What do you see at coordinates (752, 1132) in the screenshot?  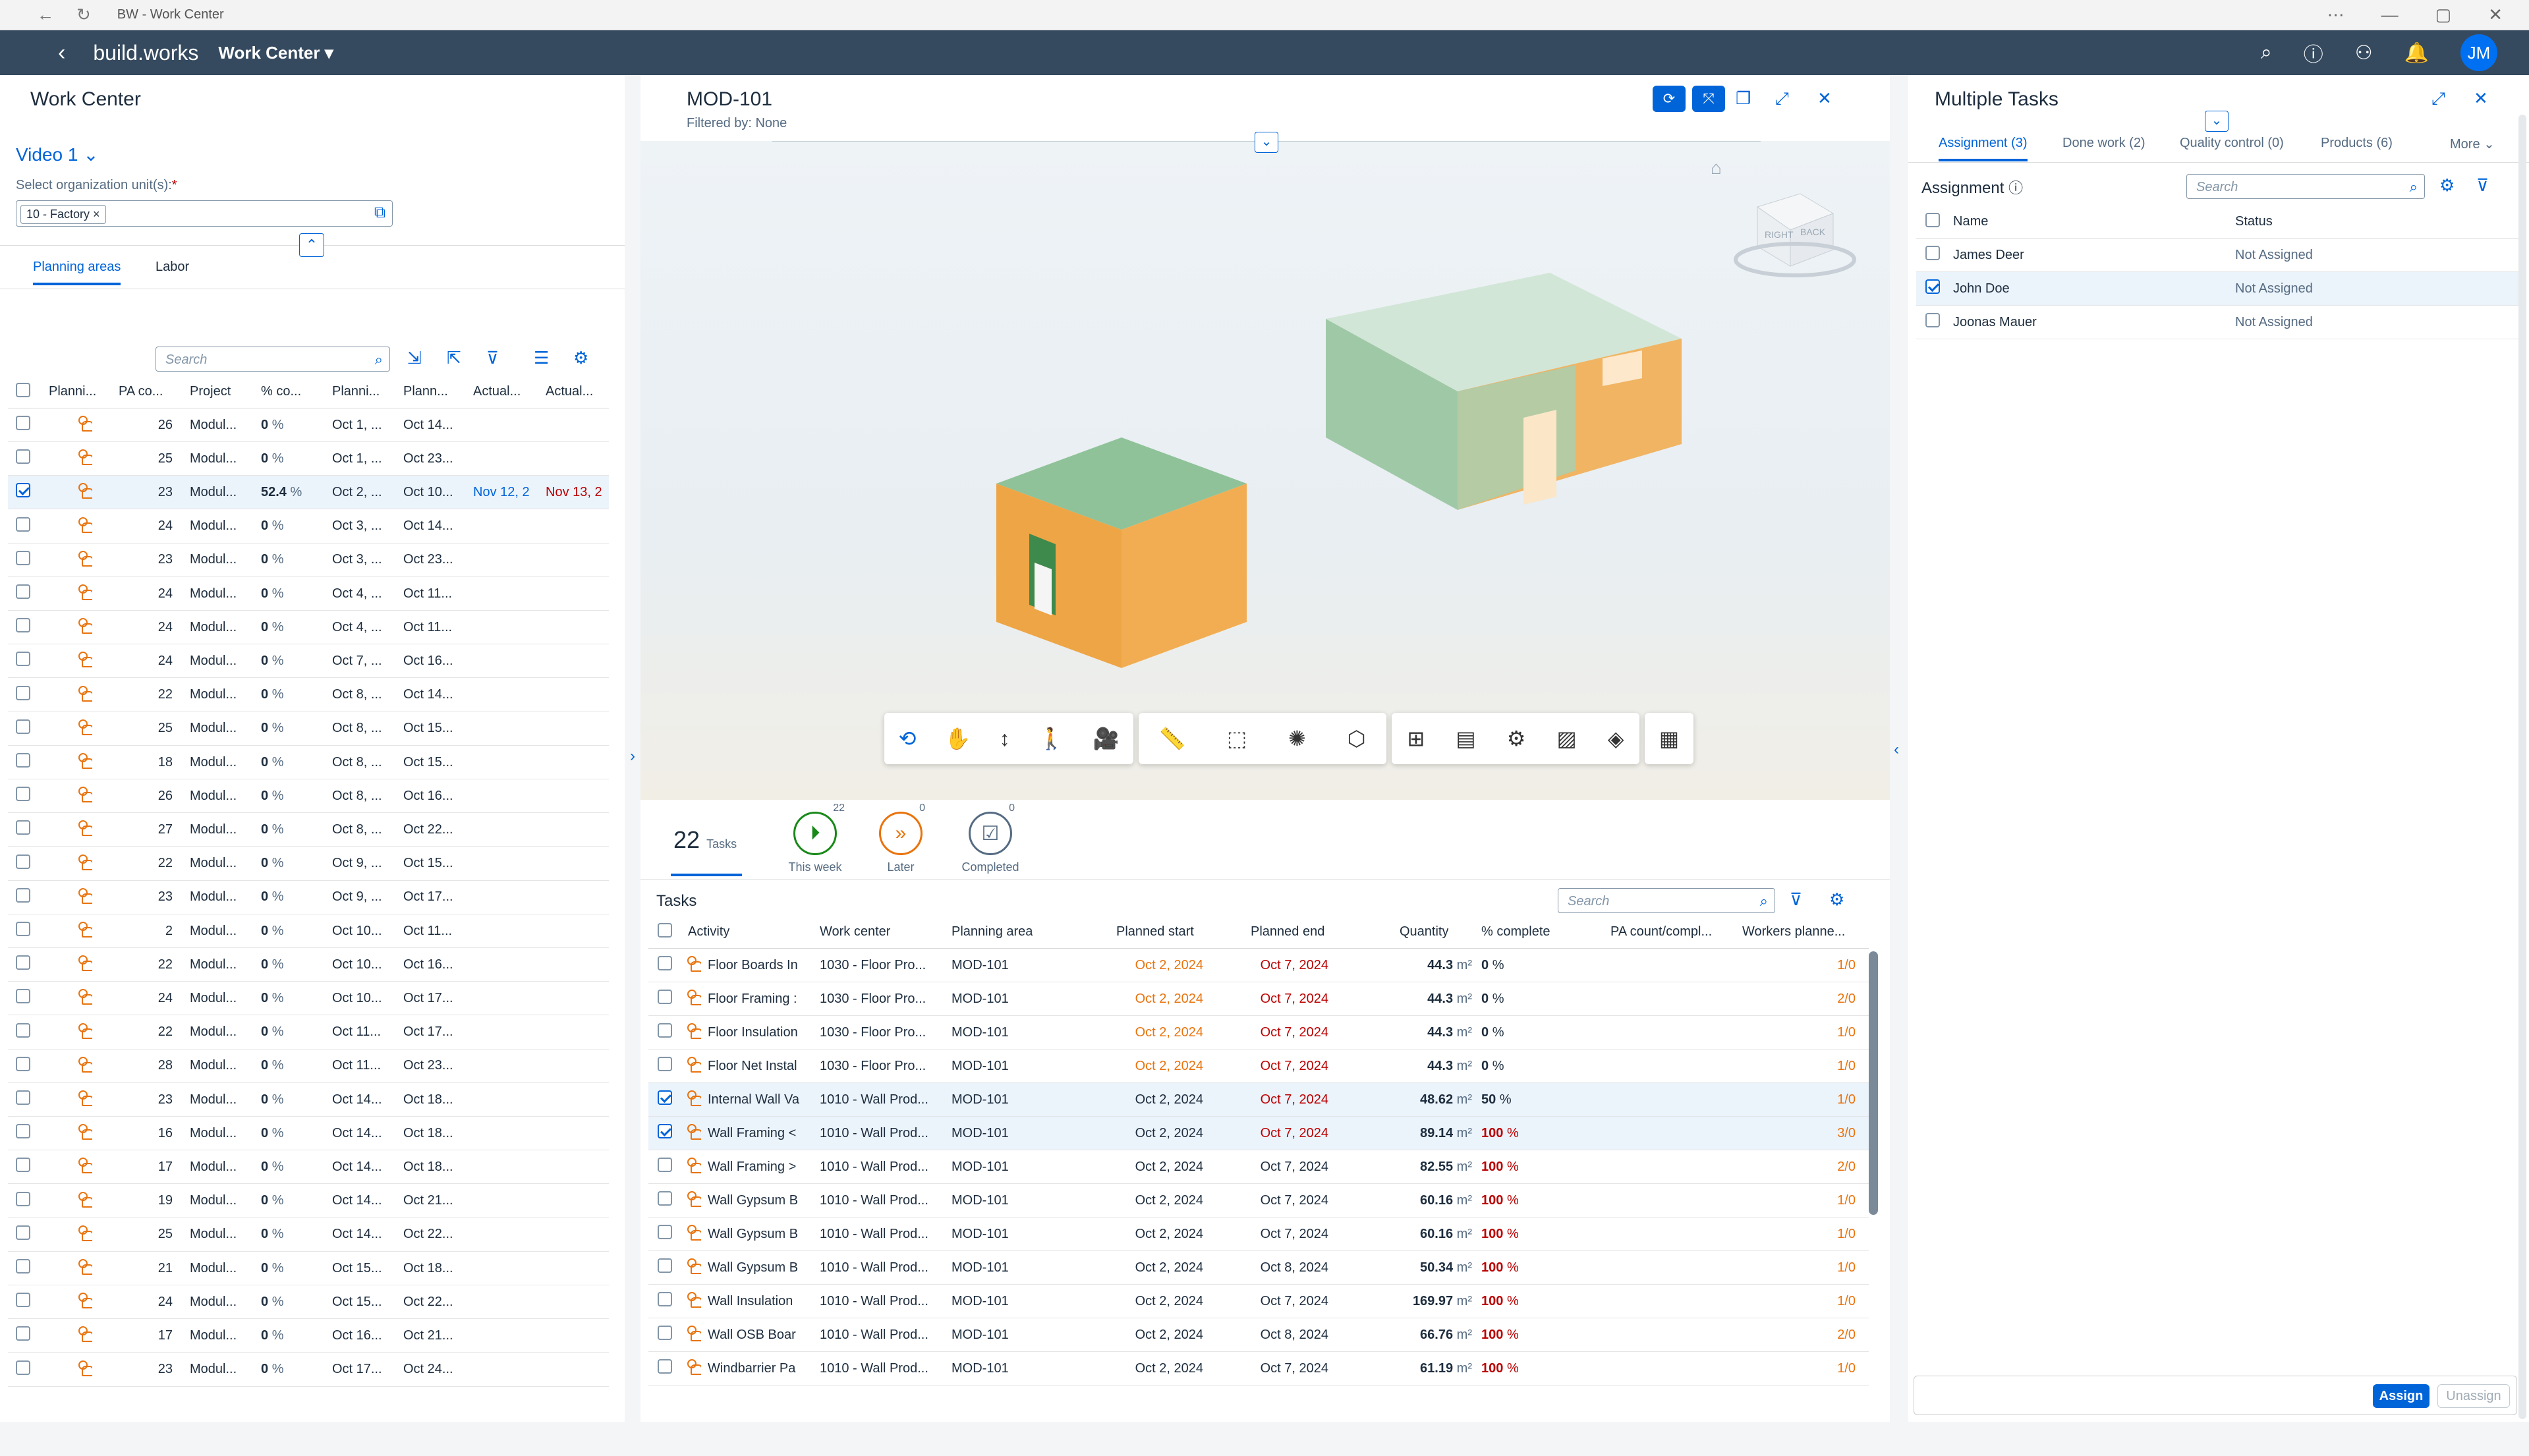 I see `activity: Wall Framing <` at bounding box center [752, 1132].